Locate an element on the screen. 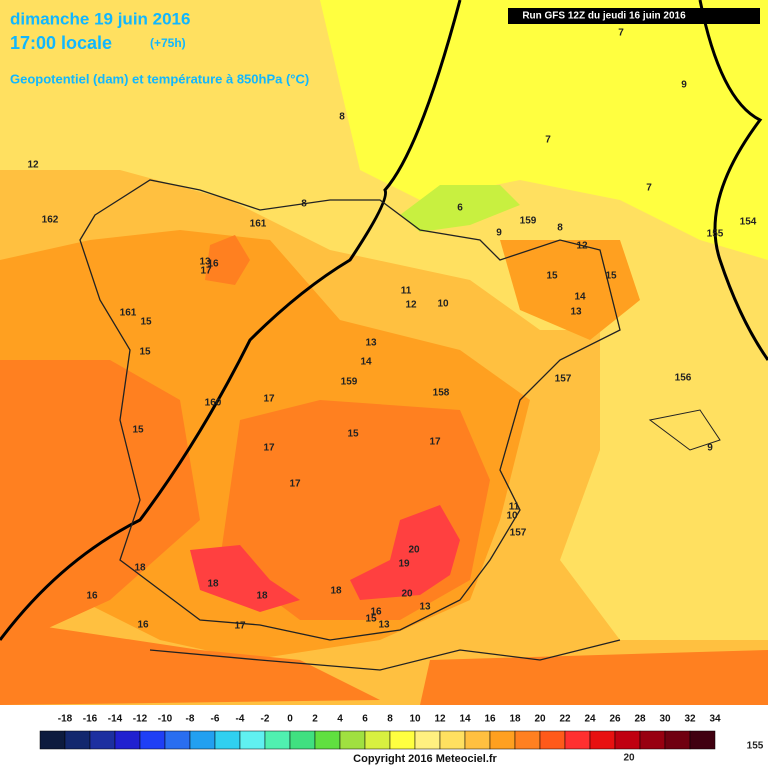  colorbar-label: 4 is located at coordinates (340, 719).